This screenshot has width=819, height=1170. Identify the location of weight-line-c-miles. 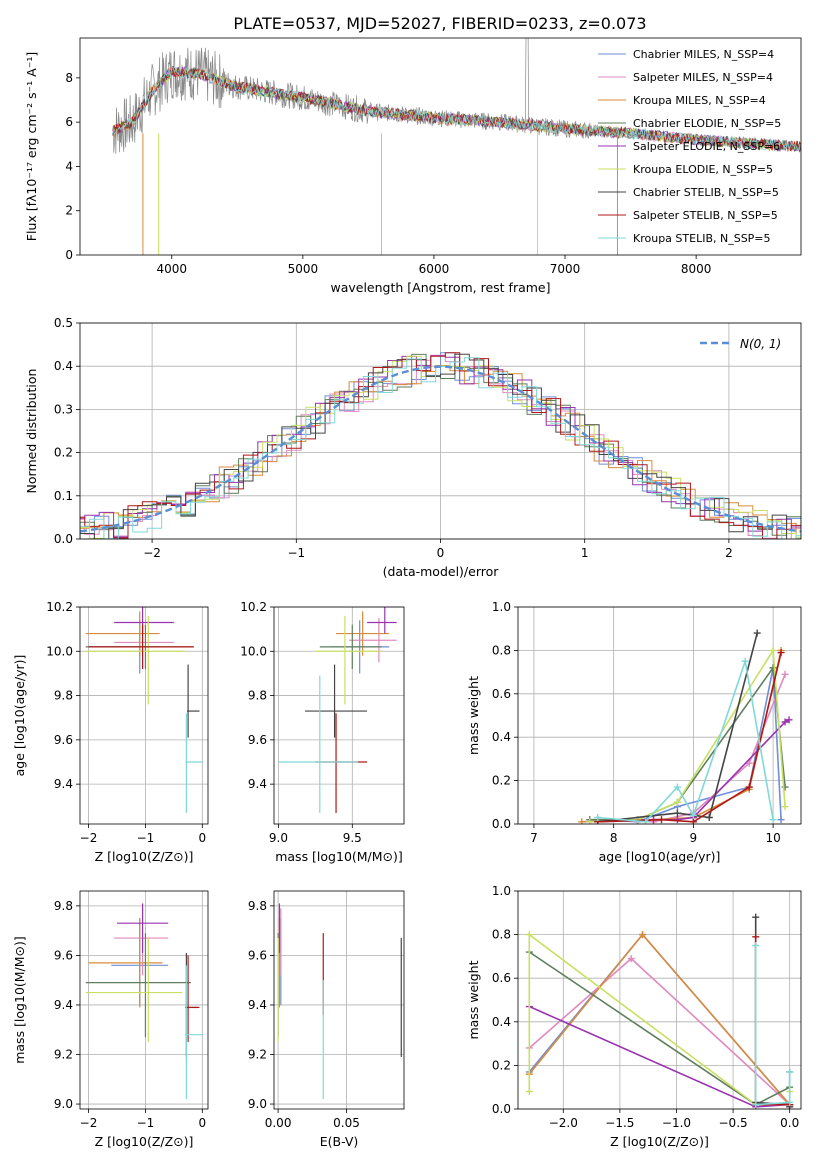
(689, 745).